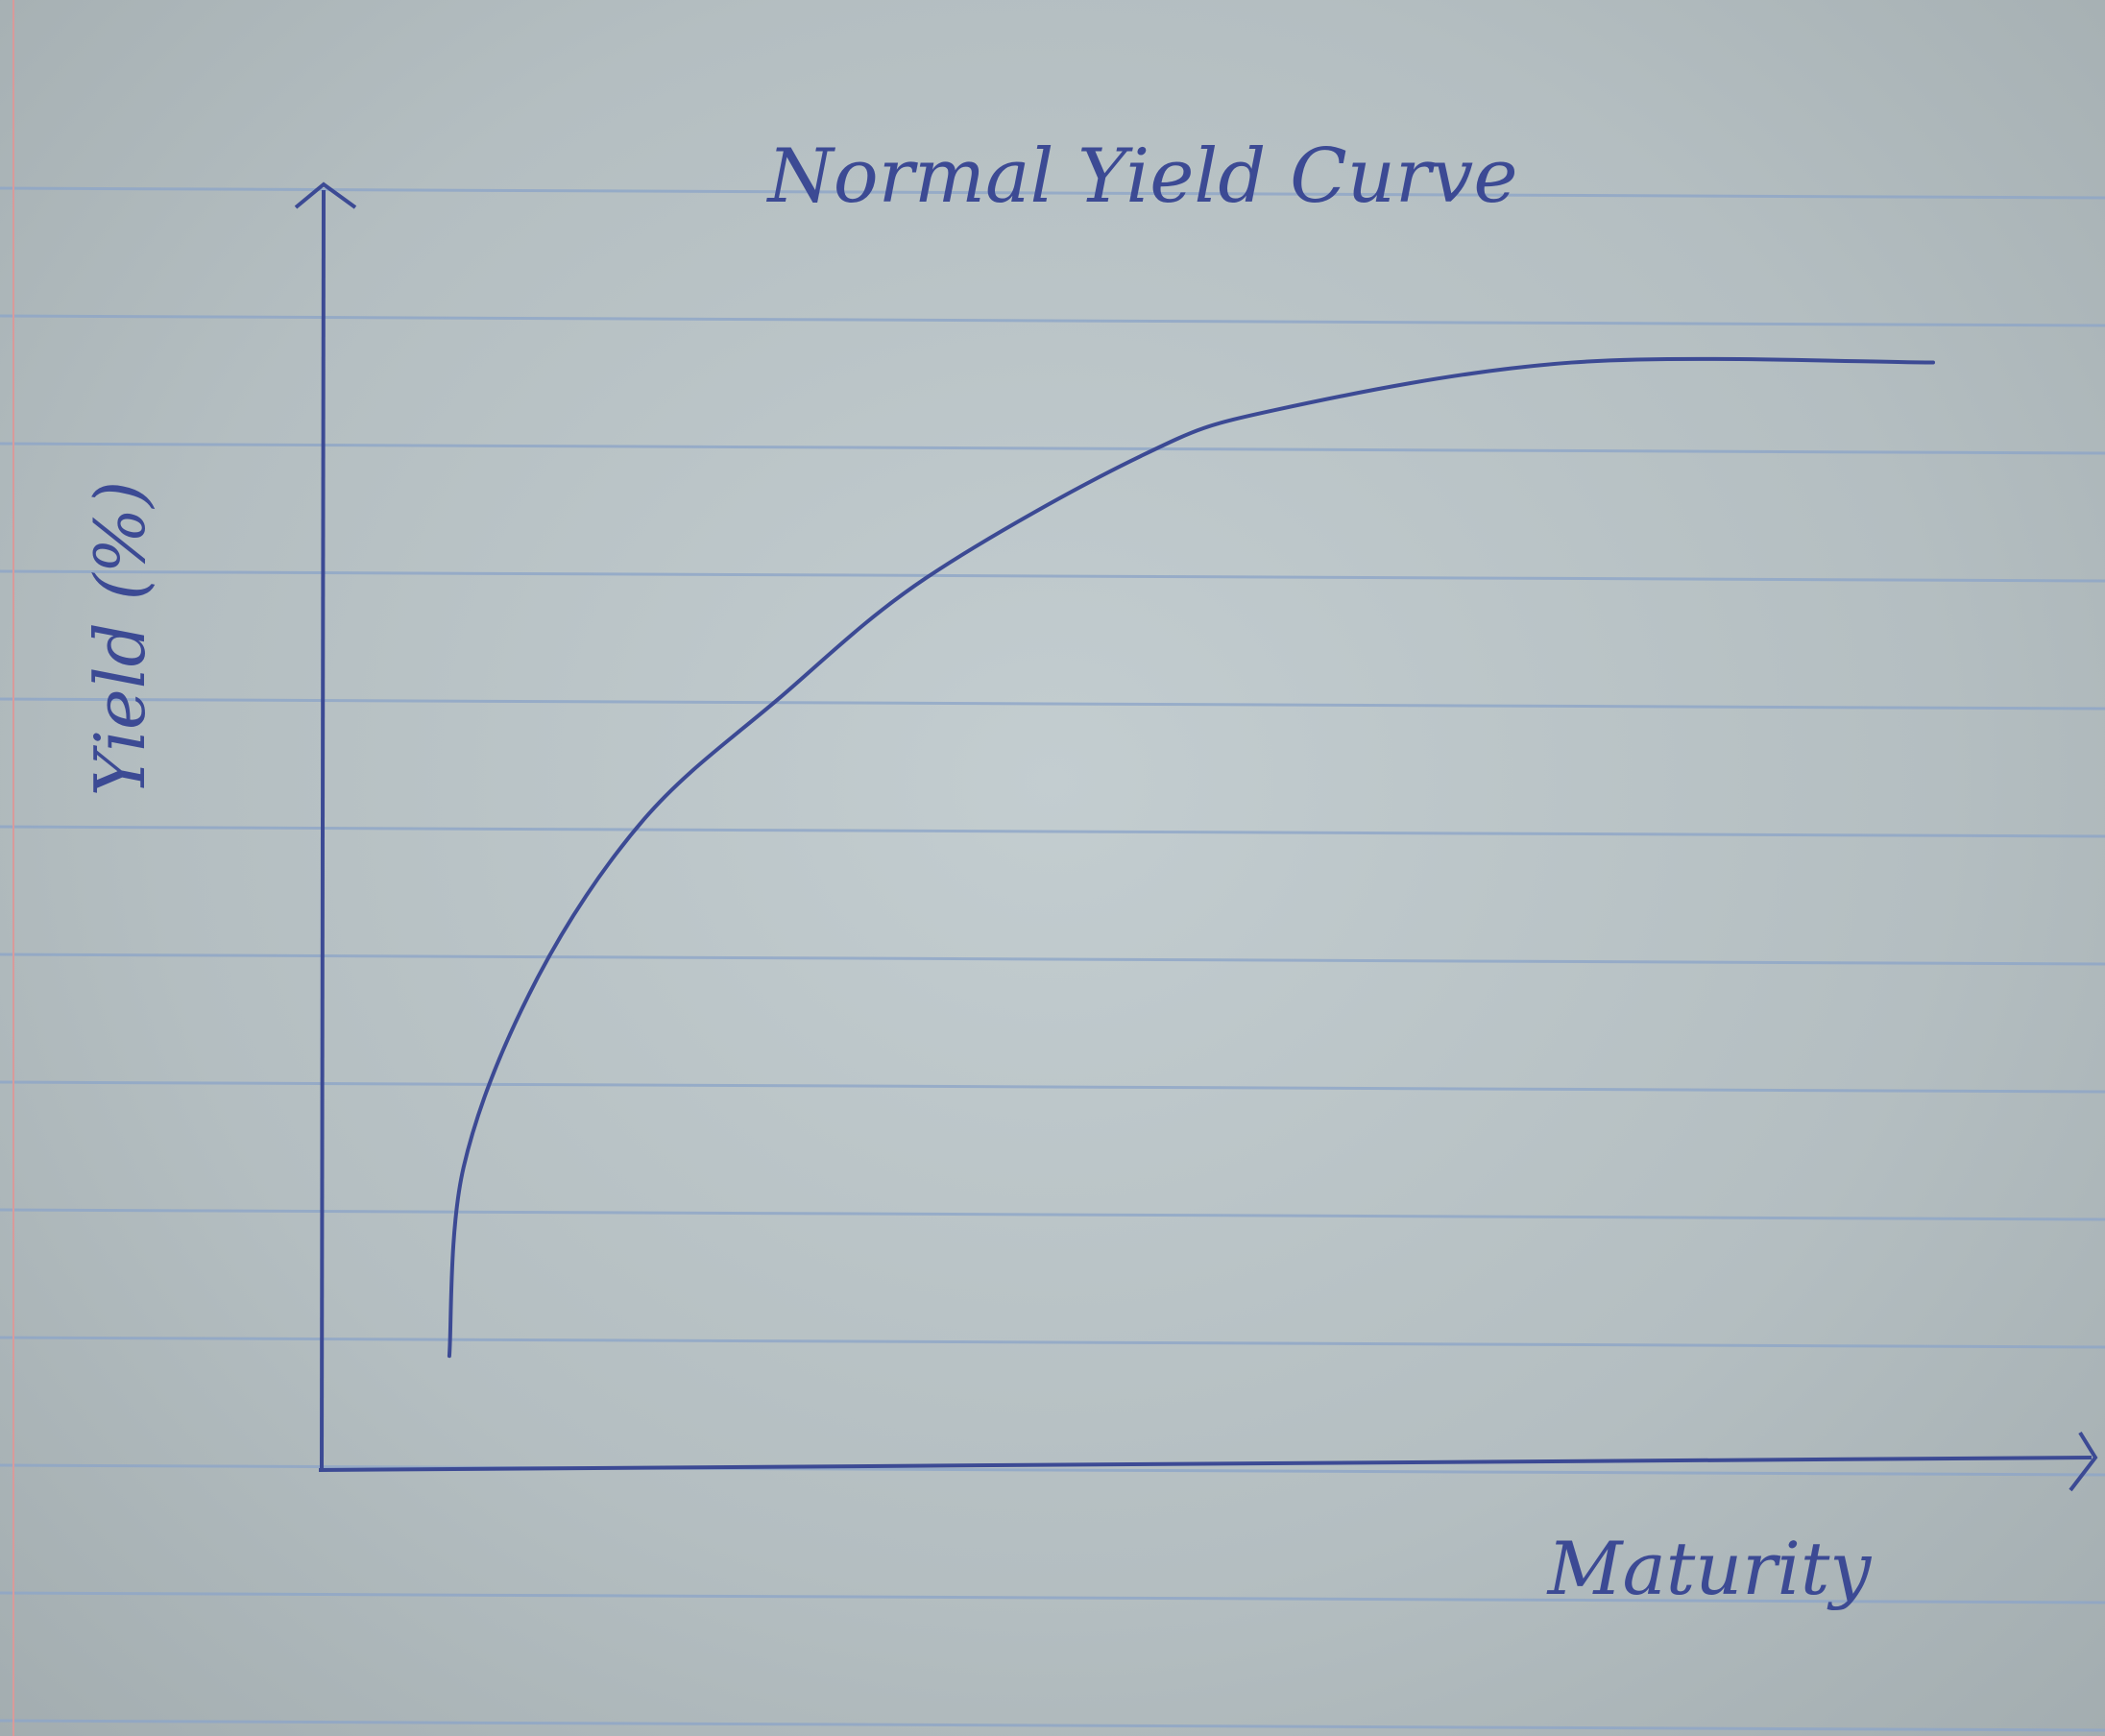  Describe the element at coordinates (323, 830) in the screenshot. I see `y-axis-line` at that location.